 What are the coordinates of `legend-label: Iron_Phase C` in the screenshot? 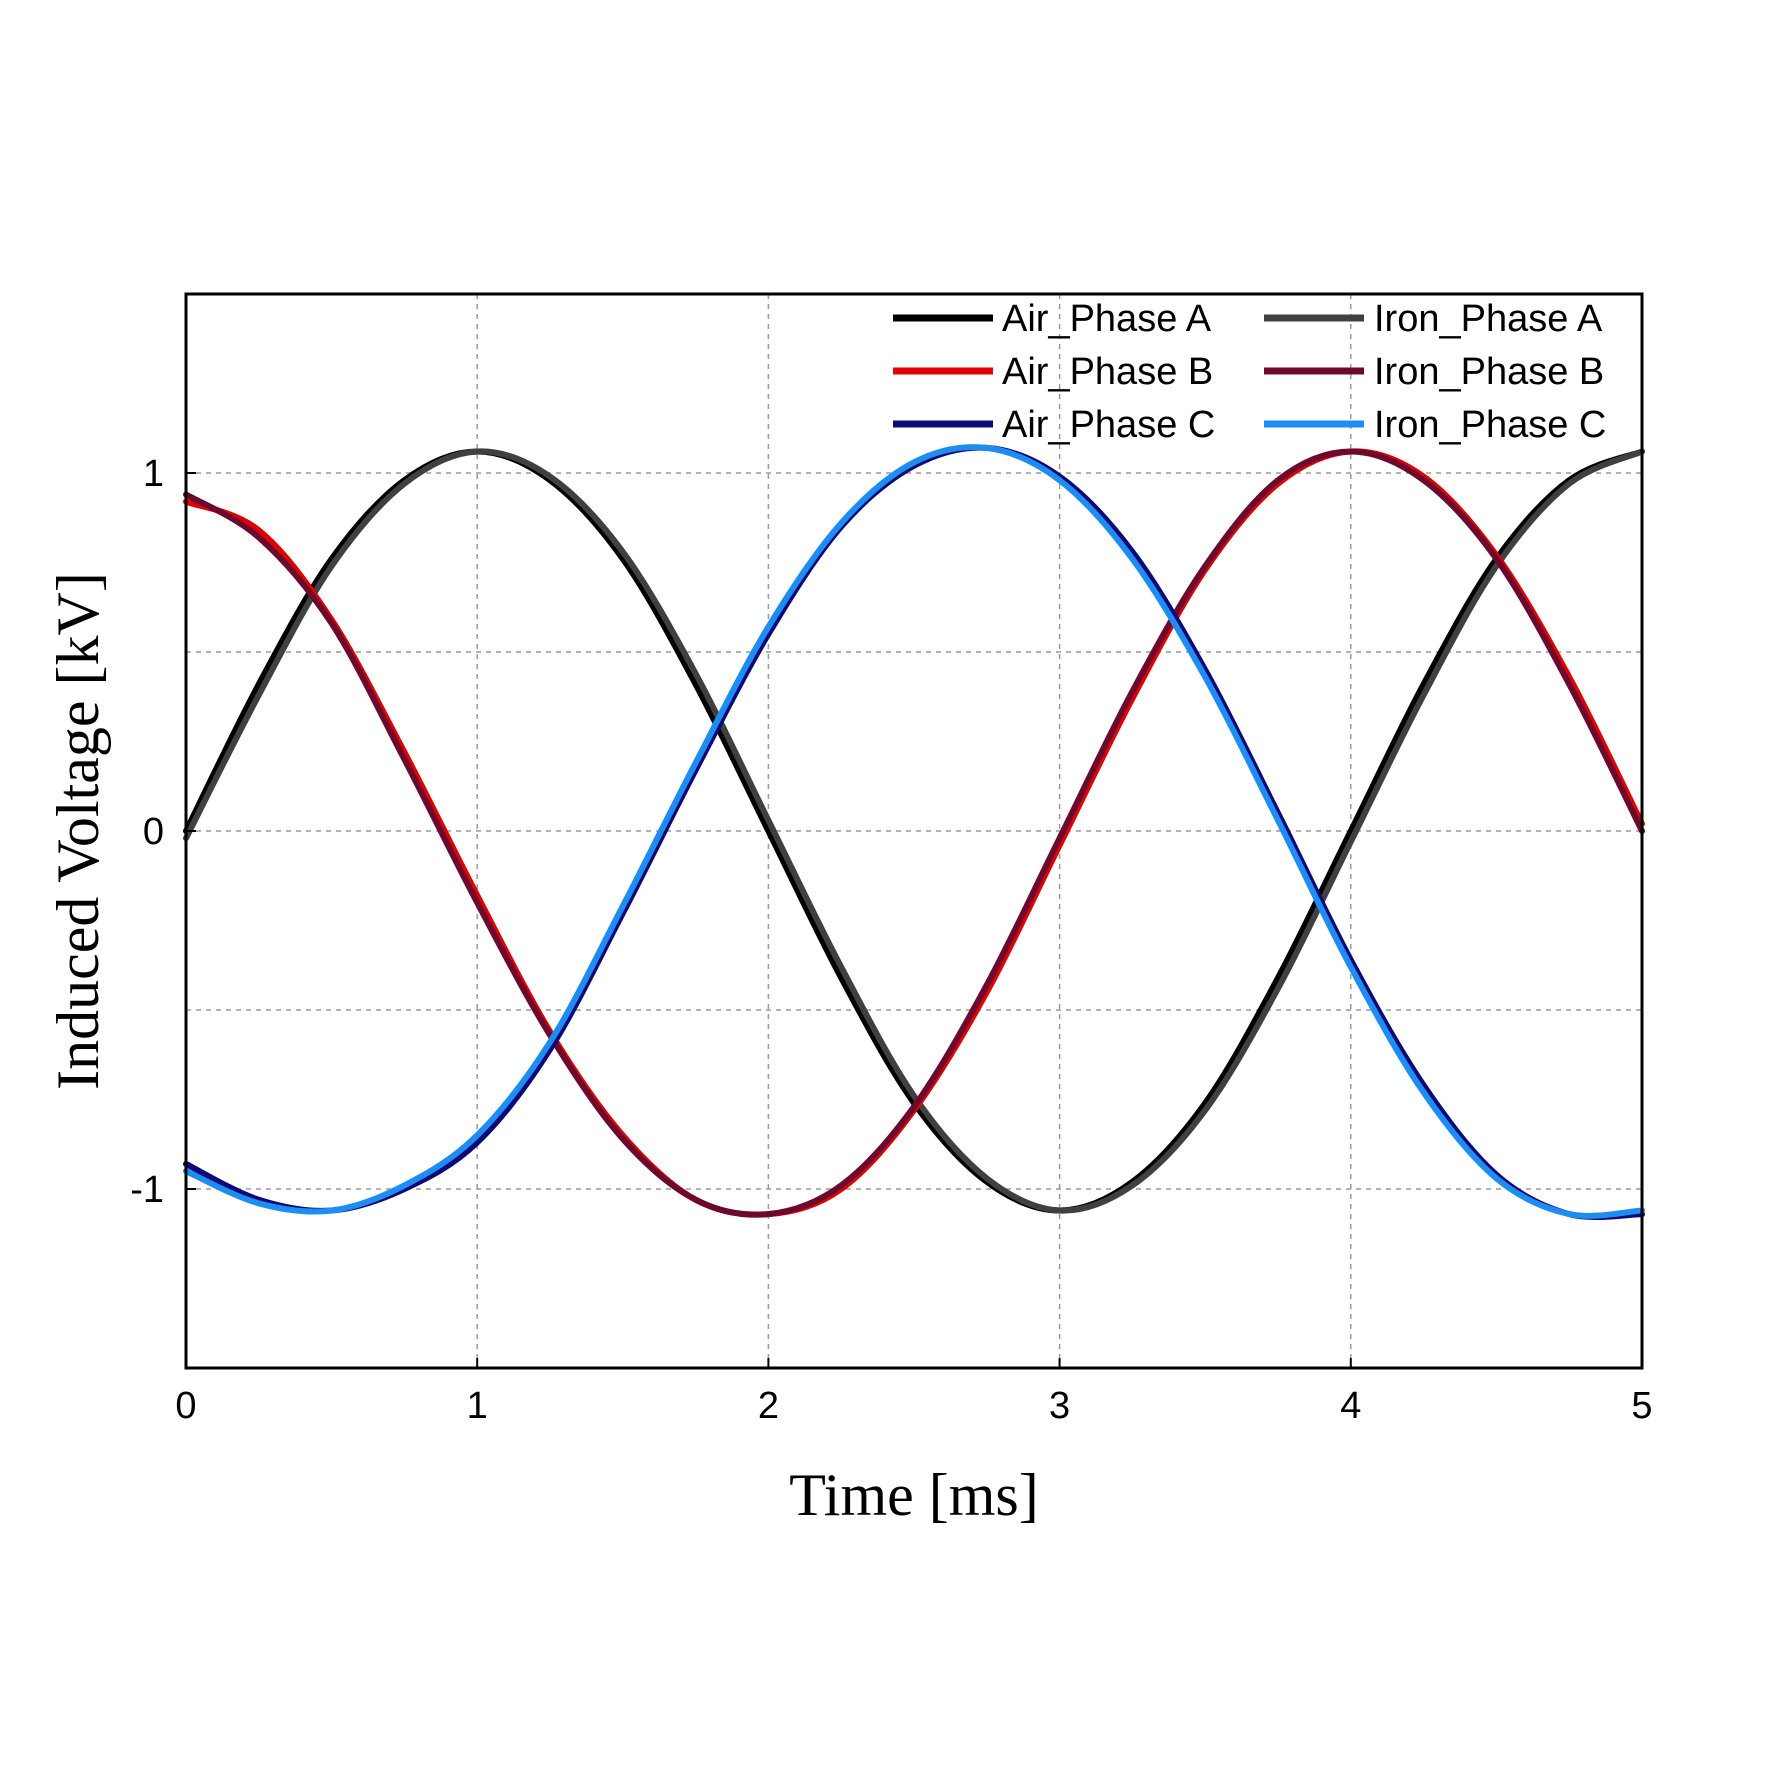 It's located at (1490, 425).